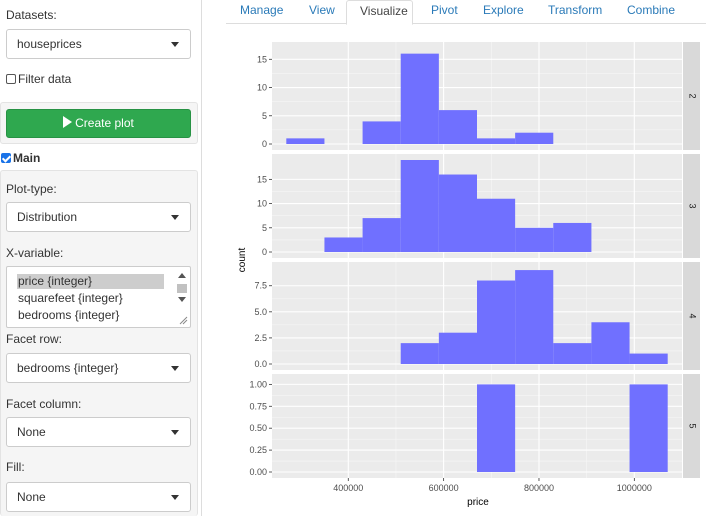  I want to click on facet-strip-label: 4, so click(693, 315).